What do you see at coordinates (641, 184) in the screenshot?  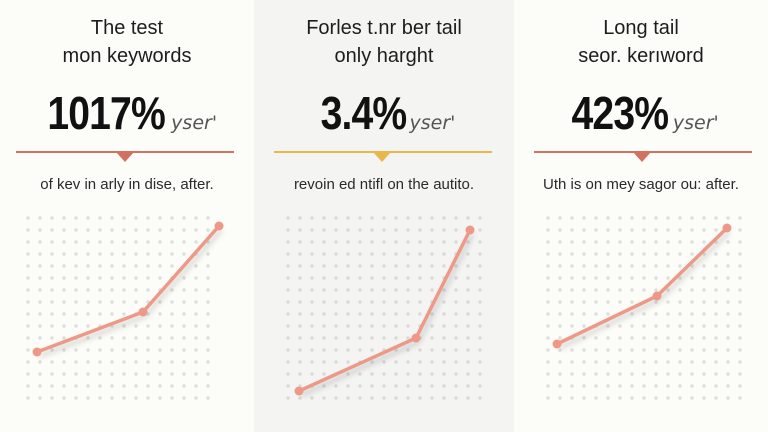 I see `panel-caption: Uth is on mey sagor ou: after.` at bounding box center [641, 184].